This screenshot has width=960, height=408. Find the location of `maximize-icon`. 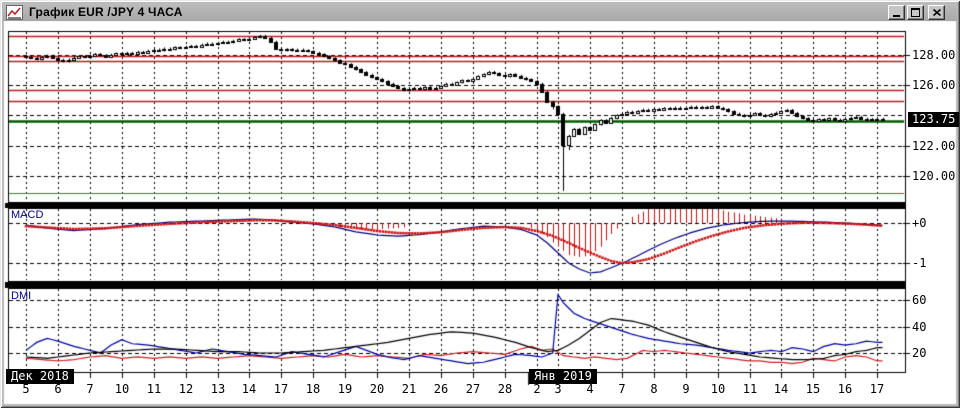

maximize-icon is located at coordinates (915, 12).